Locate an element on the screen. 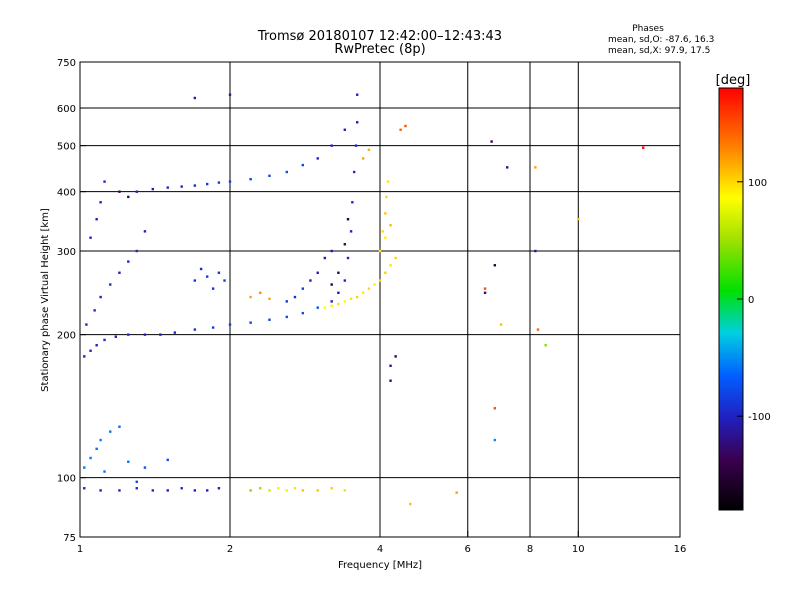 This screenshot has width=800, height=600. stats-line-o: mean, sd,O: -87.6, 16.3 is located at coordinates (661, 40).